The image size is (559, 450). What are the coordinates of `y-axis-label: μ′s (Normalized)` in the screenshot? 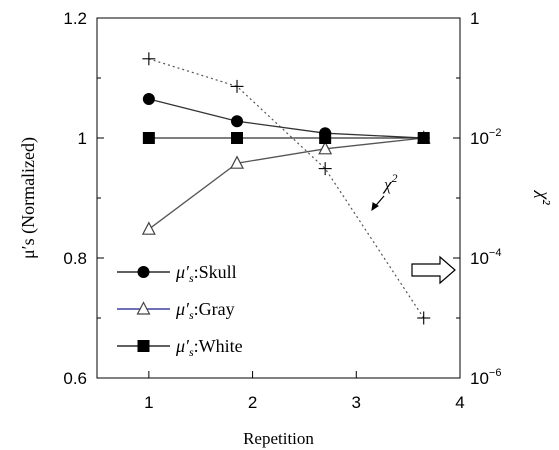 It's located at (28, 198).